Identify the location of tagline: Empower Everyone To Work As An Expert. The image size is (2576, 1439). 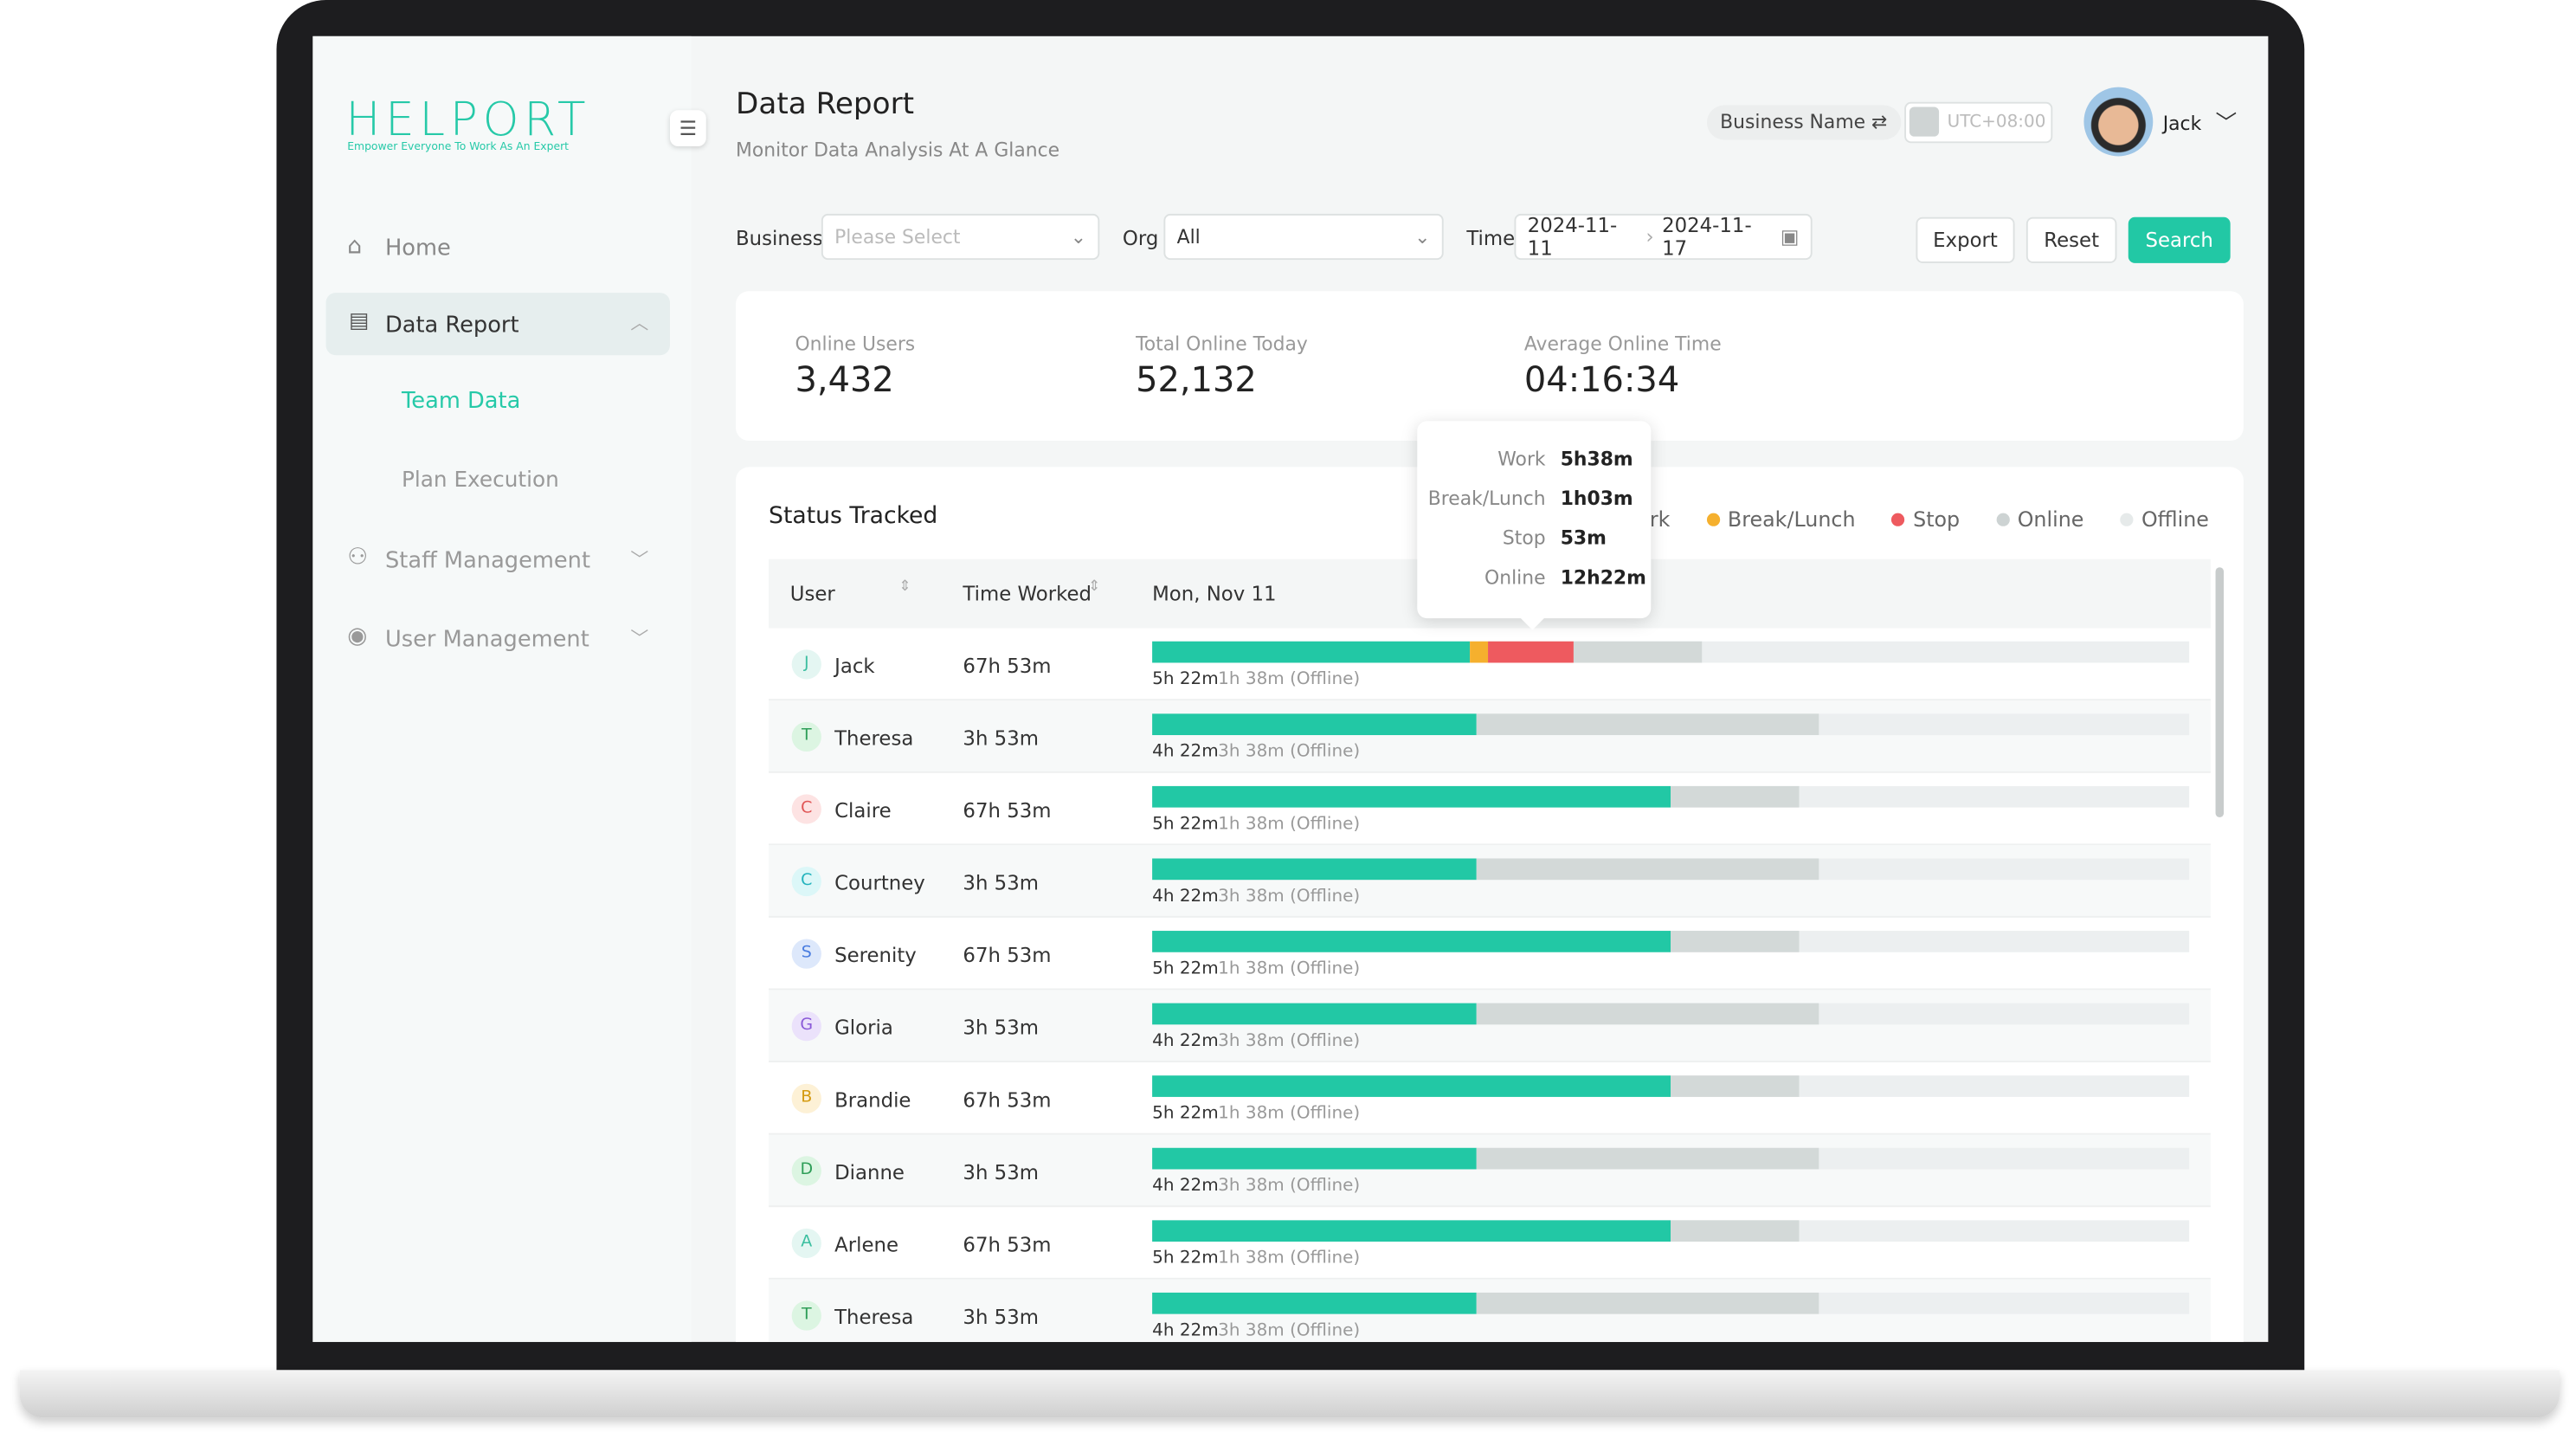
(458, 146).